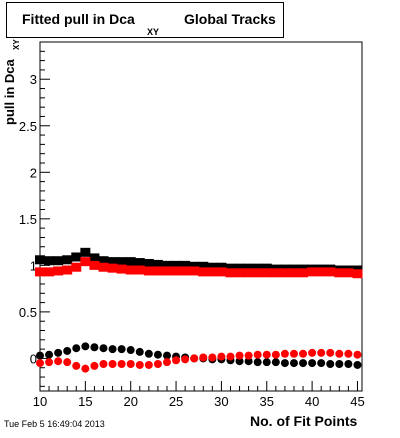  I want to click on y-tick-label: 0.5, so click(28, 312).